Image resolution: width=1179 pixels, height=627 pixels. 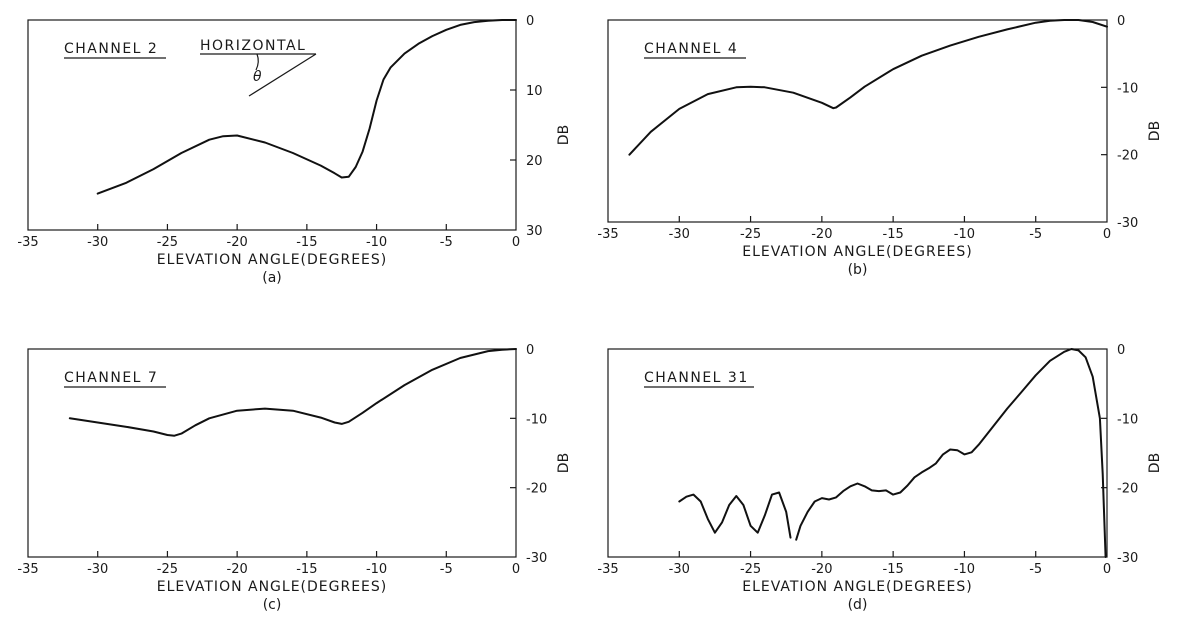 I want to click on angle-arc, so click(x=257, y=62).